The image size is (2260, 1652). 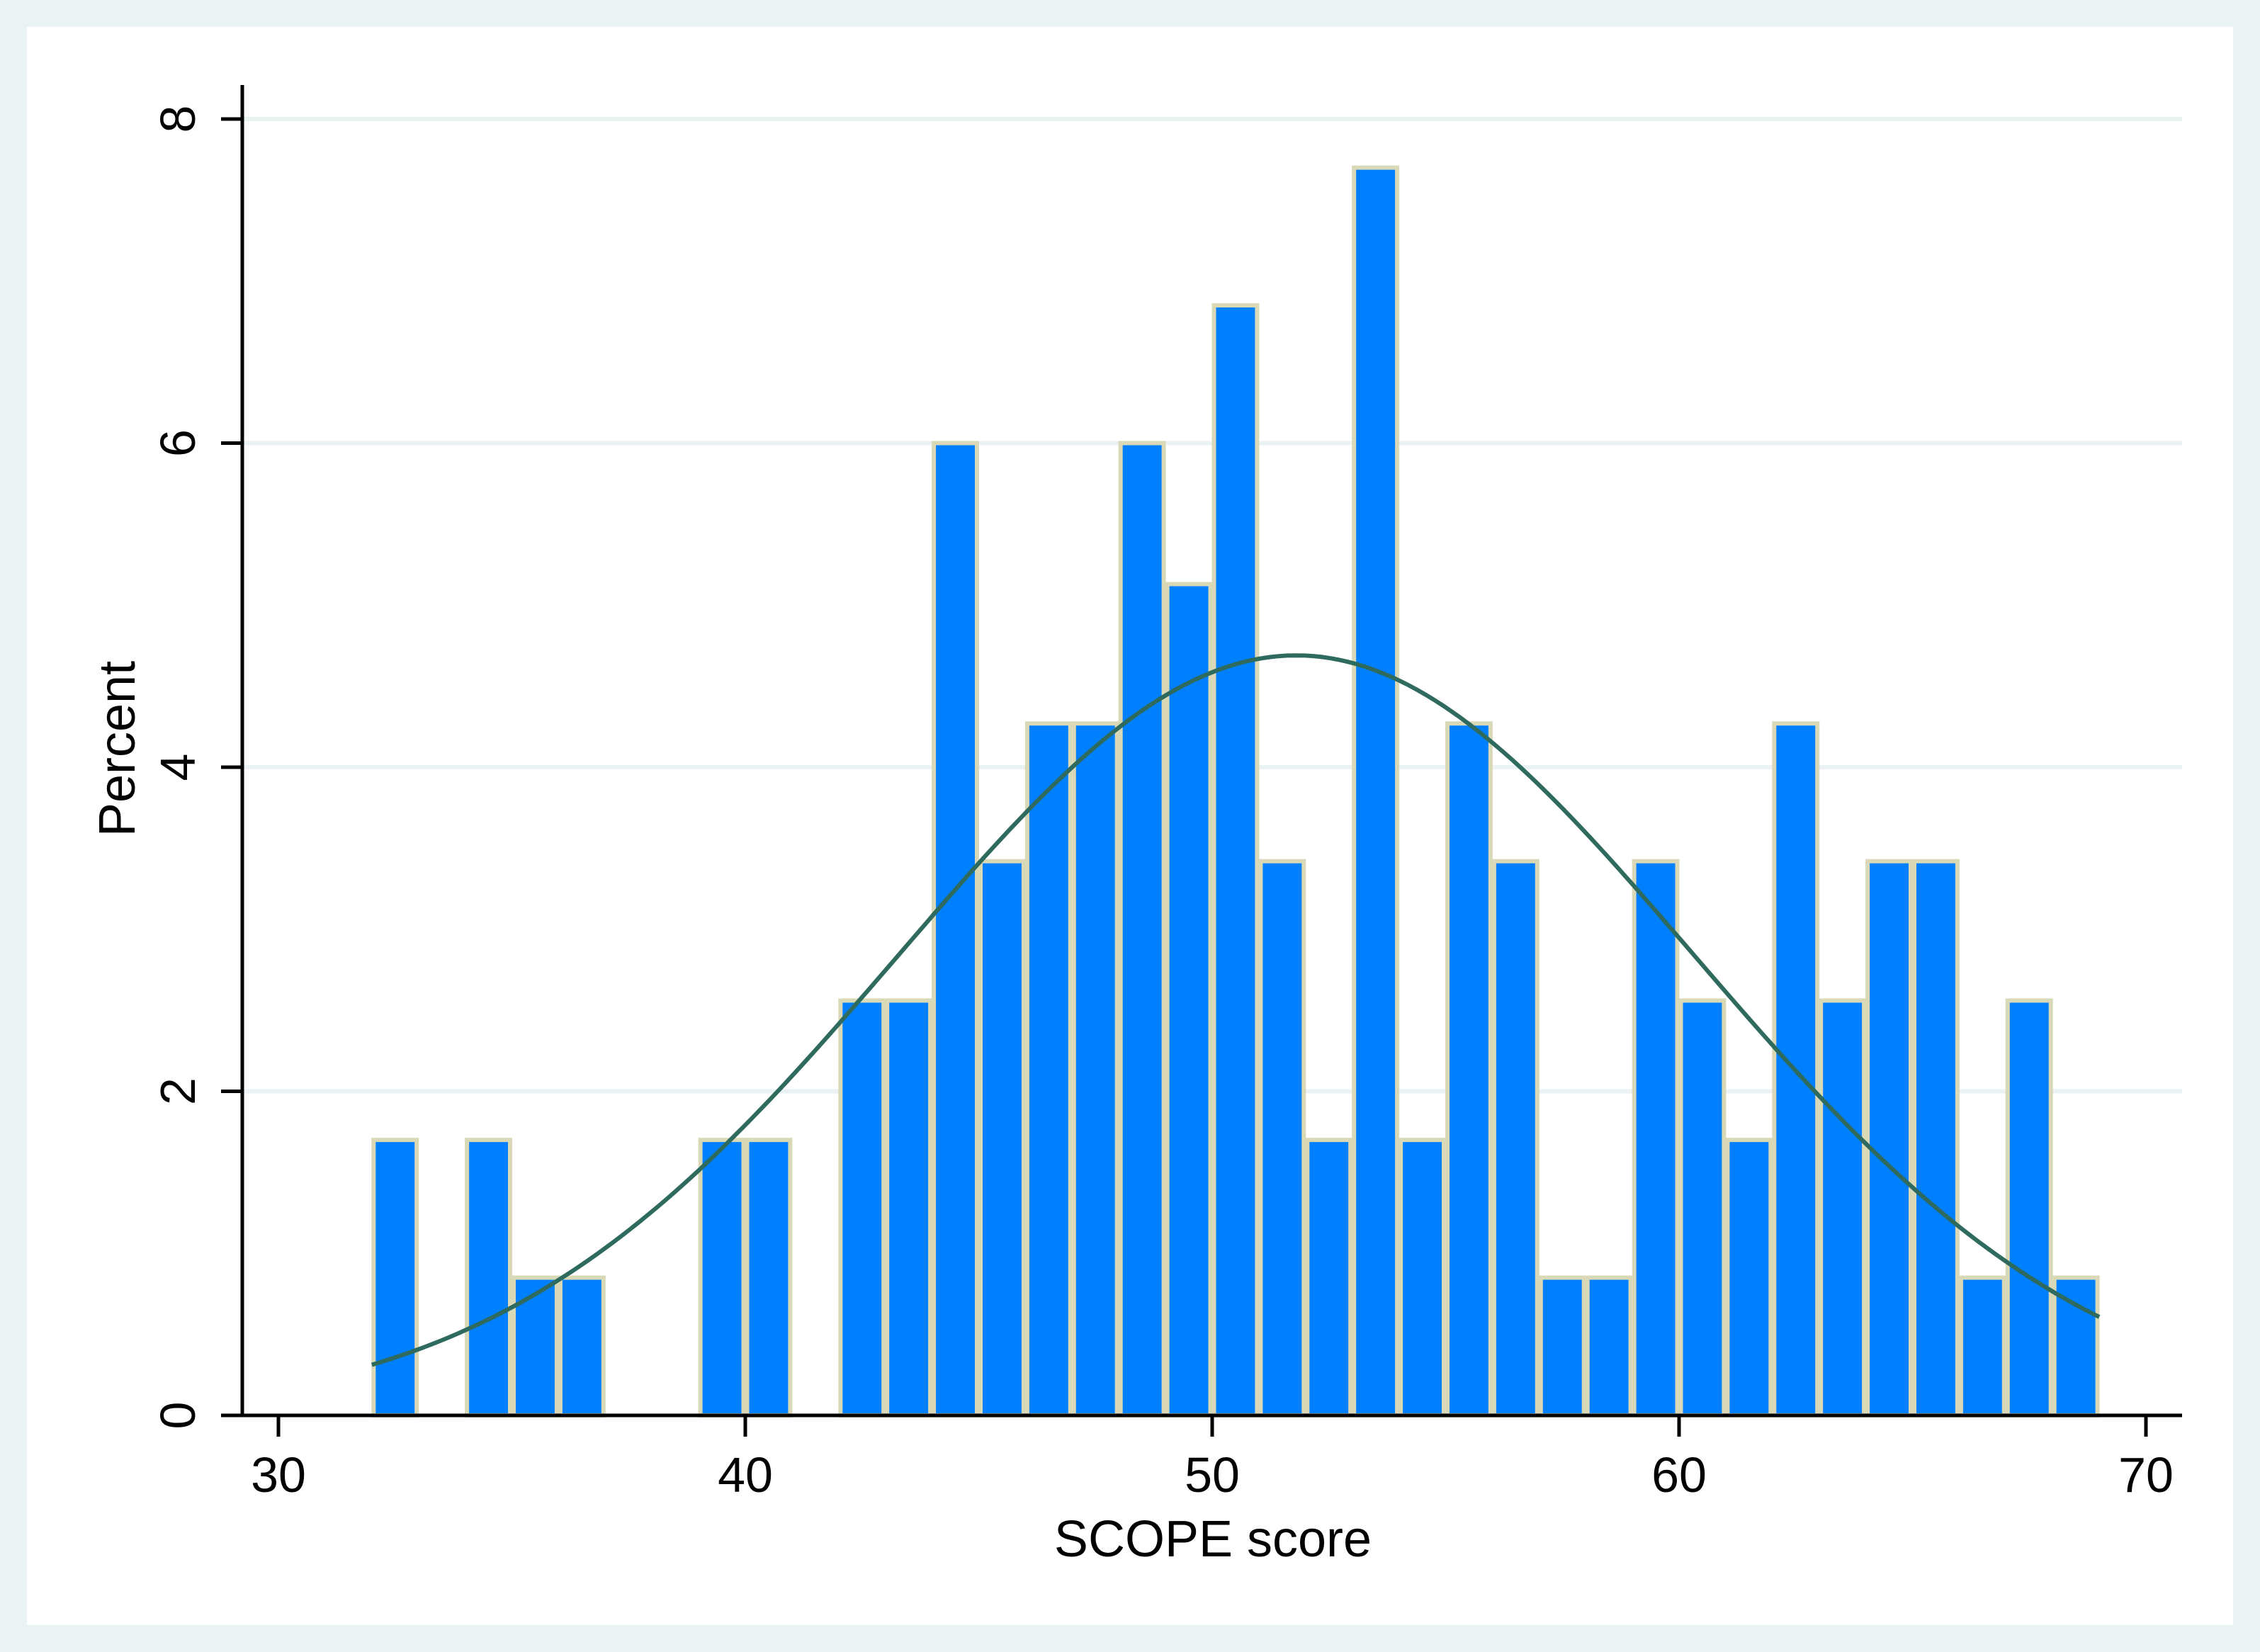 I want to click on x-tick-label: 30, so click(x=279, y=1475).